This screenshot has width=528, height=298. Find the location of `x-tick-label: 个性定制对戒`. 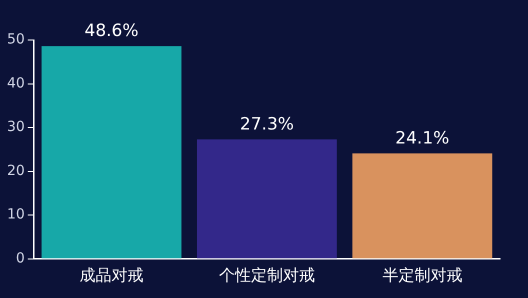

x-tick-label: 个性定制对戒 is located at coordinates (266, 275).